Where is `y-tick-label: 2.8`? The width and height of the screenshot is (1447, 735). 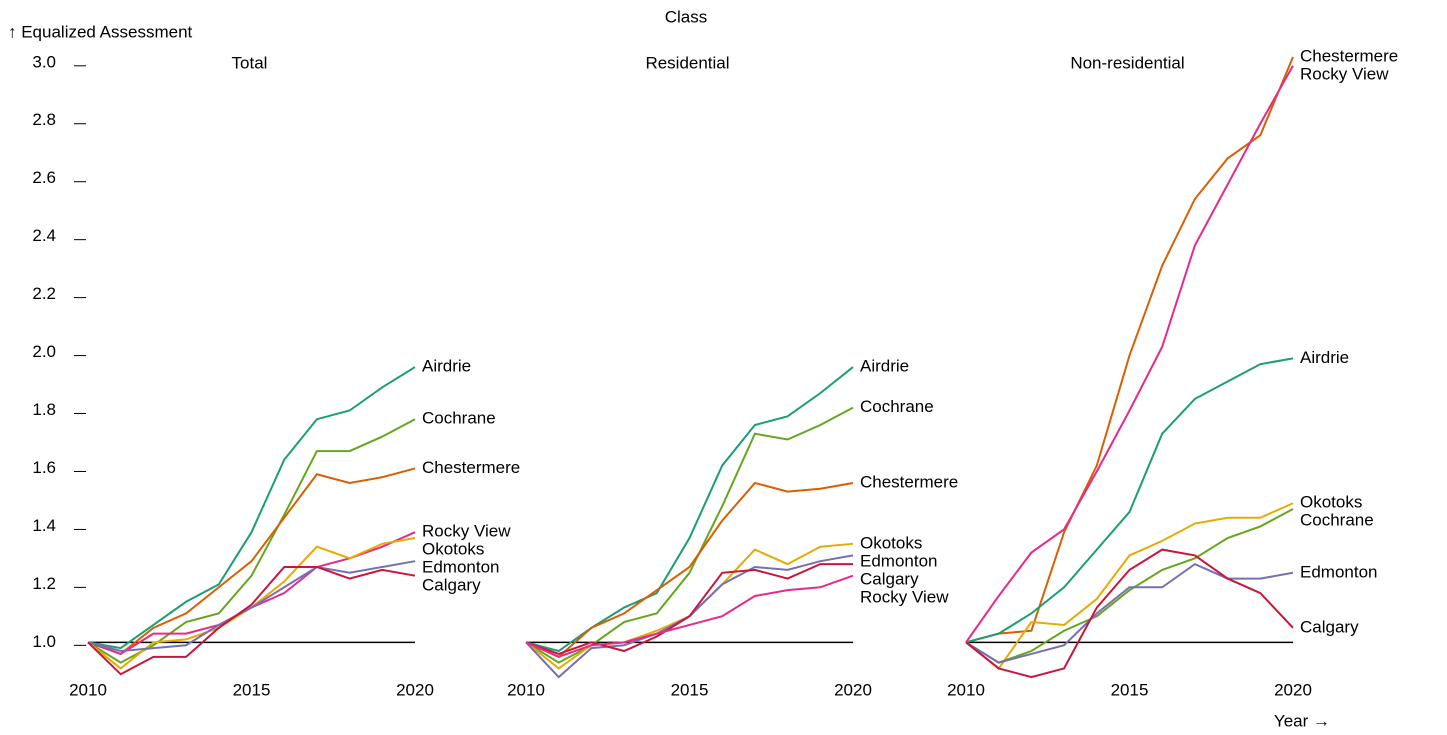
y-tick-label: 2.8 is located at coordinates (44, 119).